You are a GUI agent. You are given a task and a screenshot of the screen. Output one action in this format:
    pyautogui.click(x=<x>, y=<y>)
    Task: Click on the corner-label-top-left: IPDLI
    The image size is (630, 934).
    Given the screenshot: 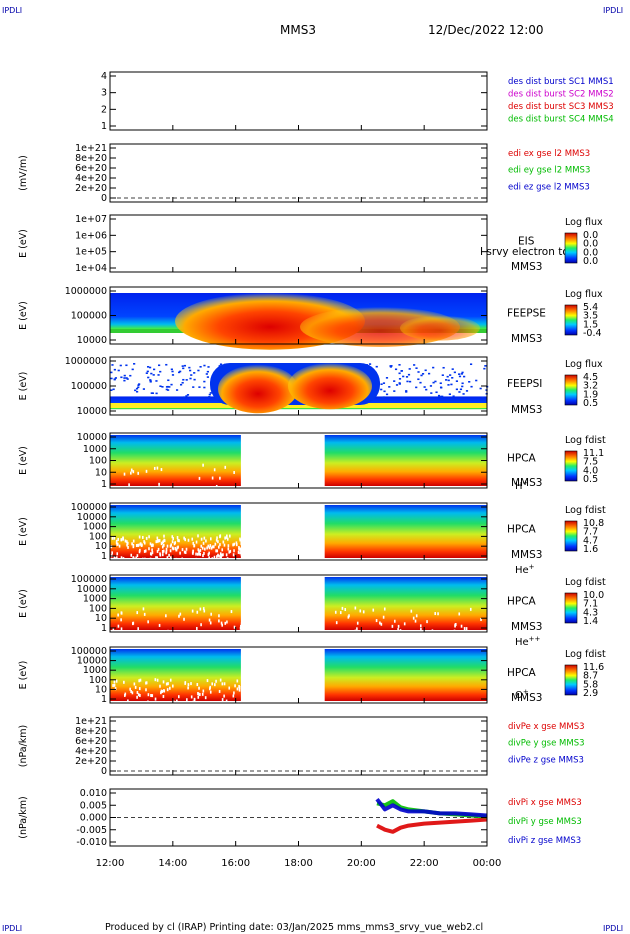 What is the action you would take?
    pyautogui.click(x=12, y=10)
    